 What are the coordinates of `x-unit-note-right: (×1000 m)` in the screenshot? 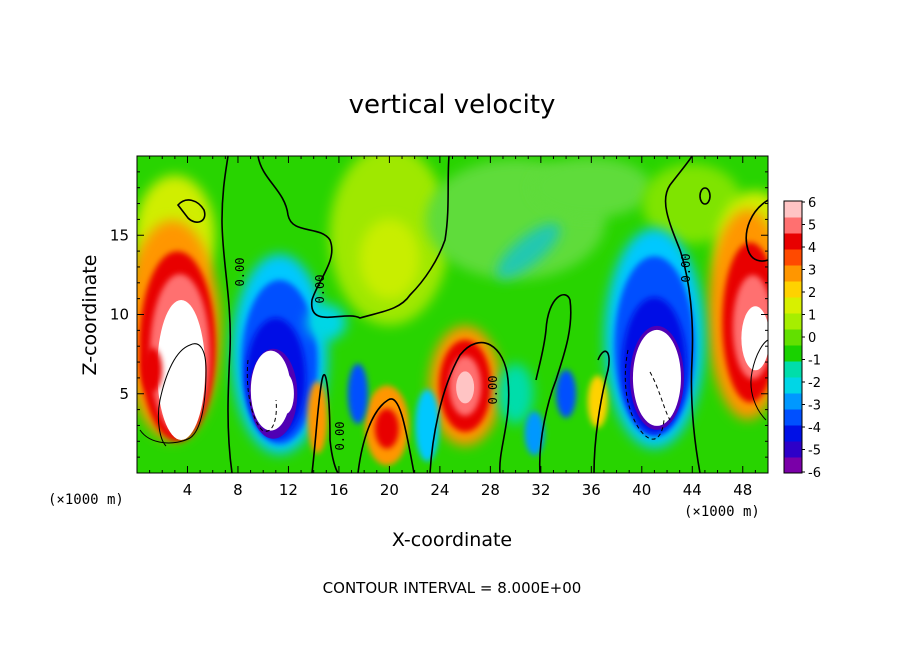 It's located at (722, 512).